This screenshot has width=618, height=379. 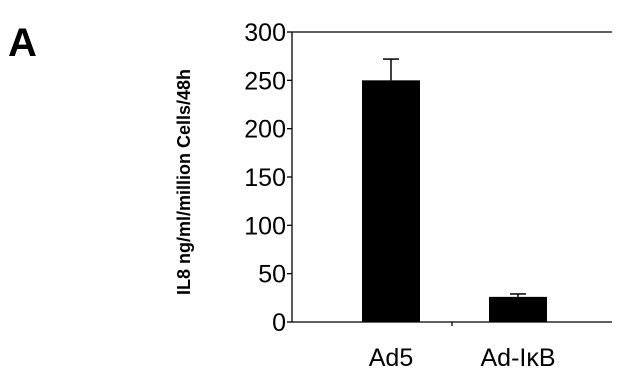 What do you see at coordinates (265, 130) in the screenshot?
I see `y-tick-label: 200` at bounding box center [265, 130].